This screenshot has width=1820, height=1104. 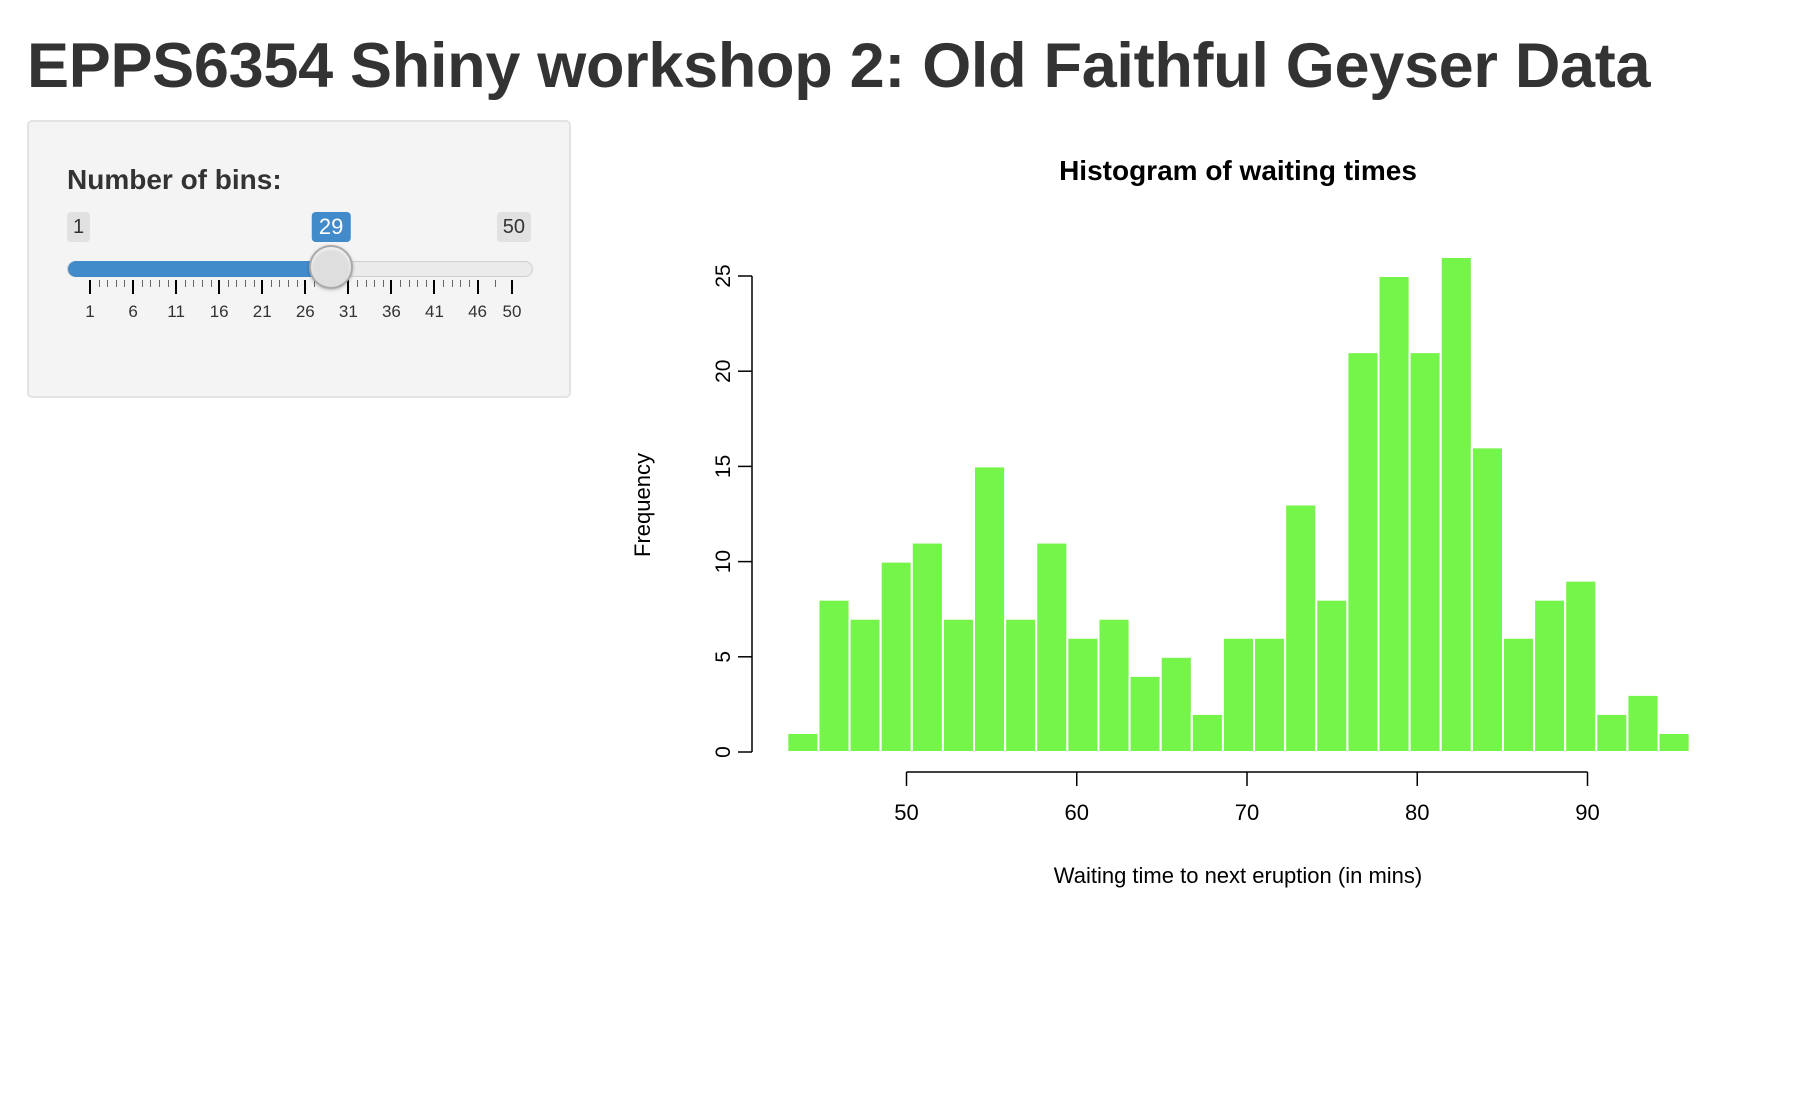 What do you see at coordinates (348, 311) in the screenshot?
I see `slider-tick-label: 31` at bounding box center [348, 311].